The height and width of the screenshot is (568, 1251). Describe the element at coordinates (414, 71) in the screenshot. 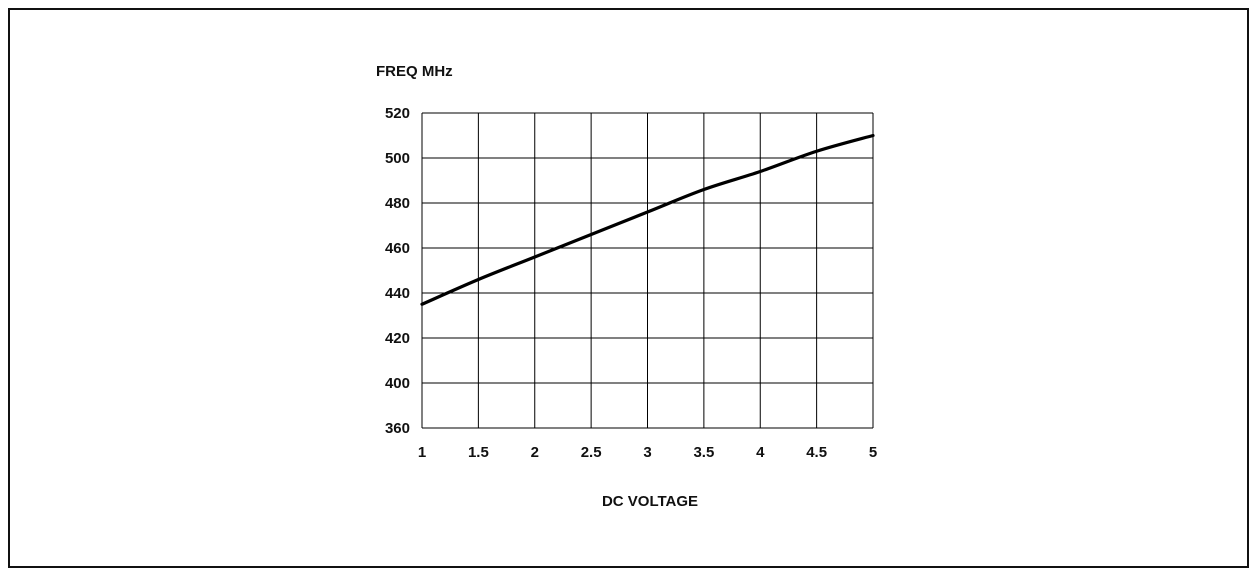

I see `y-axis-label: FREQ MHz` at that location.